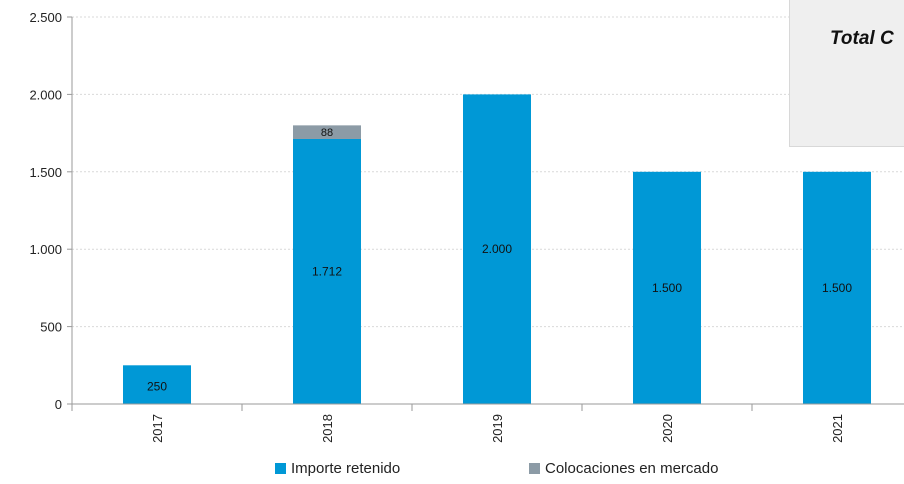  Describe the element at coordinates (280, 468) in the screenshot. I see `legend-swatch-importe-retenido` at that location.